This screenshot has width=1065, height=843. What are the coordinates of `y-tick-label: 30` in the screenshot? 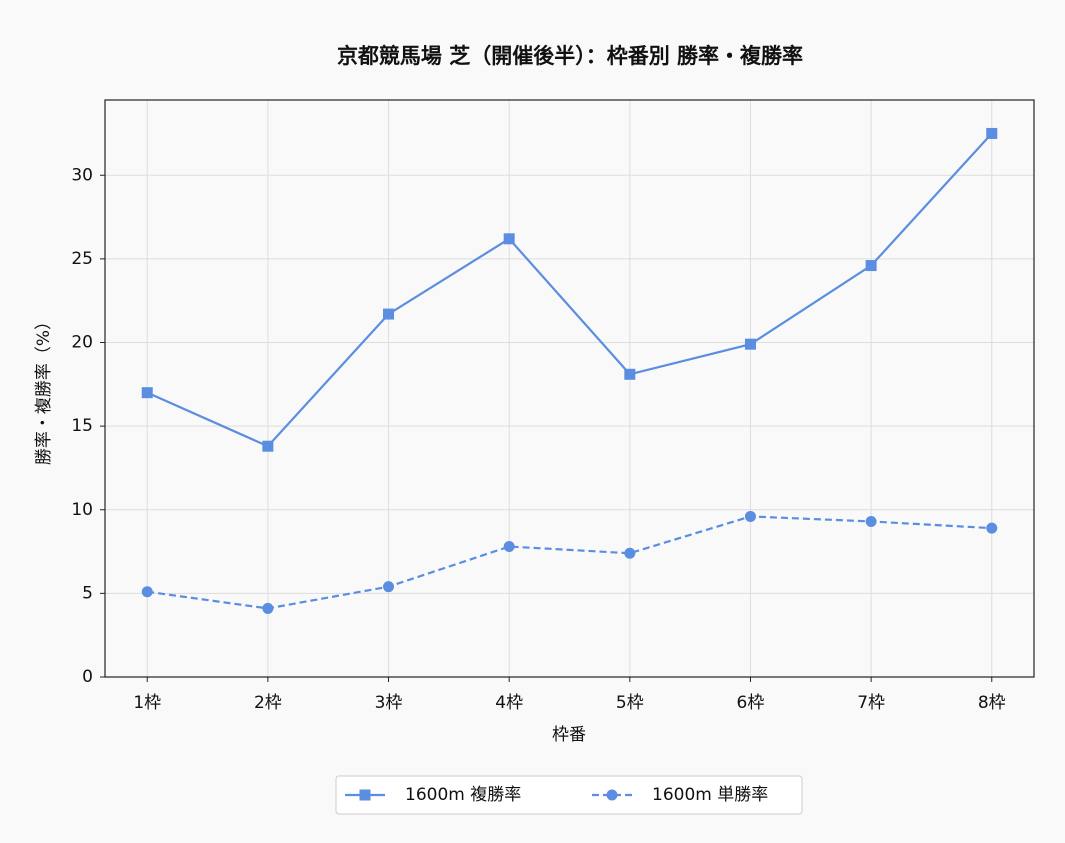 It's located at (82, 175).